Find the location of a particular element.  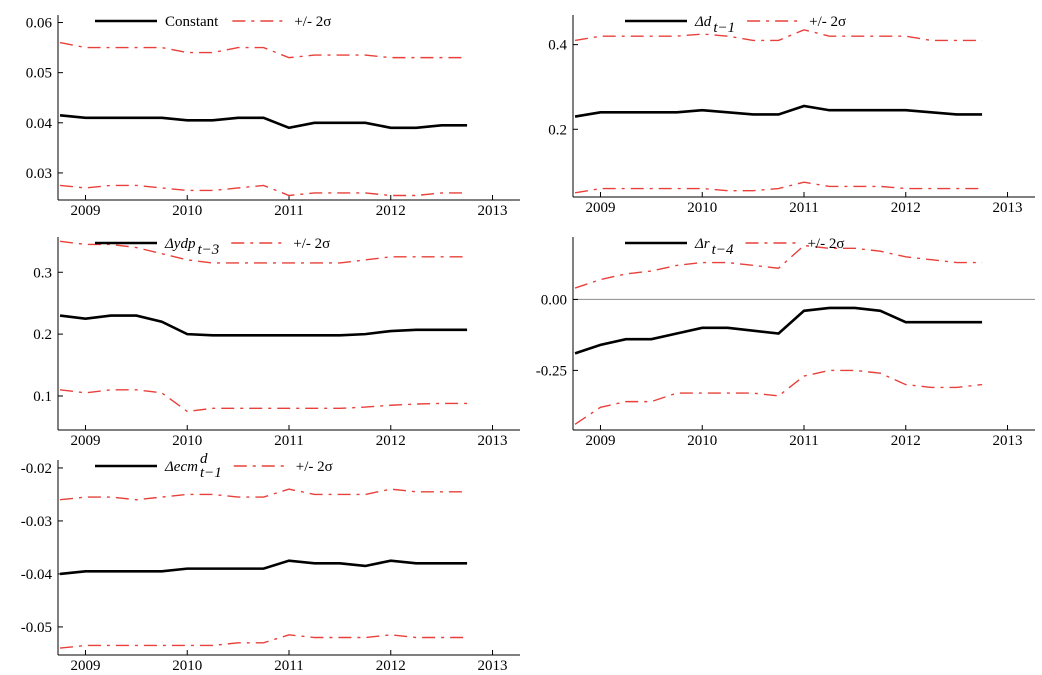

y-tick-label: -0.04 is located at coordinates (37, 575).